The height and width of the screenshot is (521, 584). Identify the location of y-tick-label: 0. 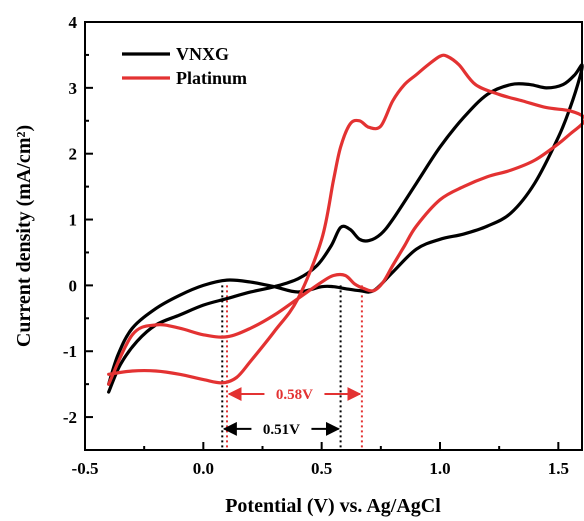
(73, 285).